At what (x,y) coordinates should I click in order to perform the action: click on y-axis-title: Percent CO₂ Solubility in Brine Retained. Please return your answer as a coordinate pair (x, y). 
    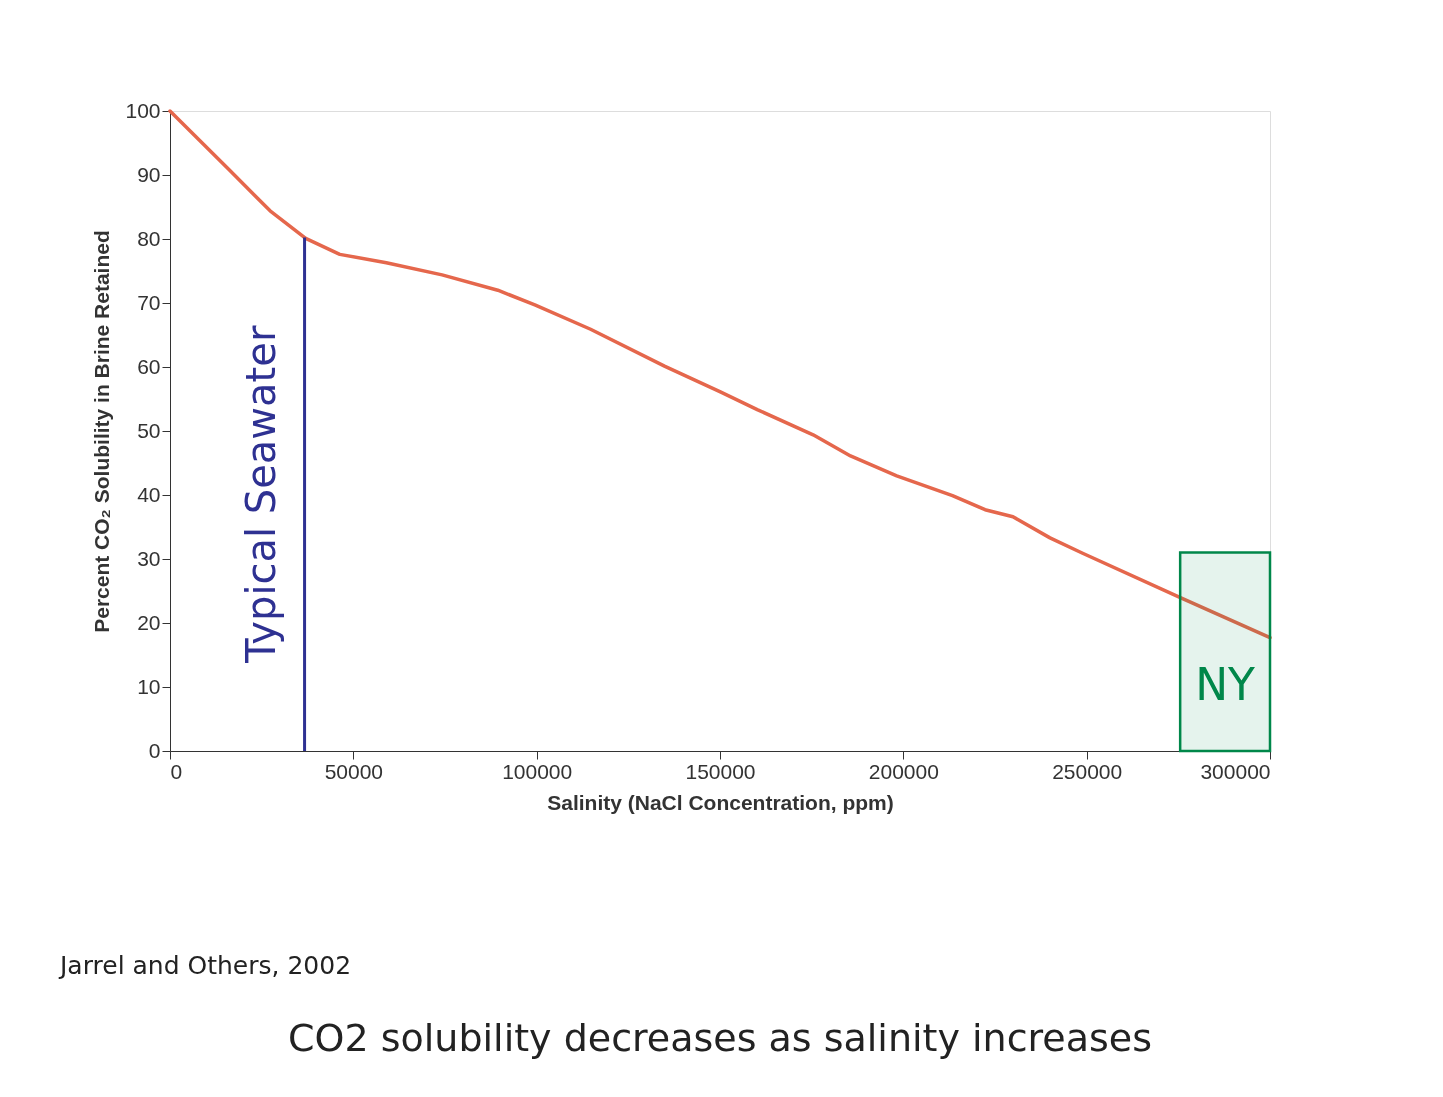
    Looking at the image, I should click on (102, 431).